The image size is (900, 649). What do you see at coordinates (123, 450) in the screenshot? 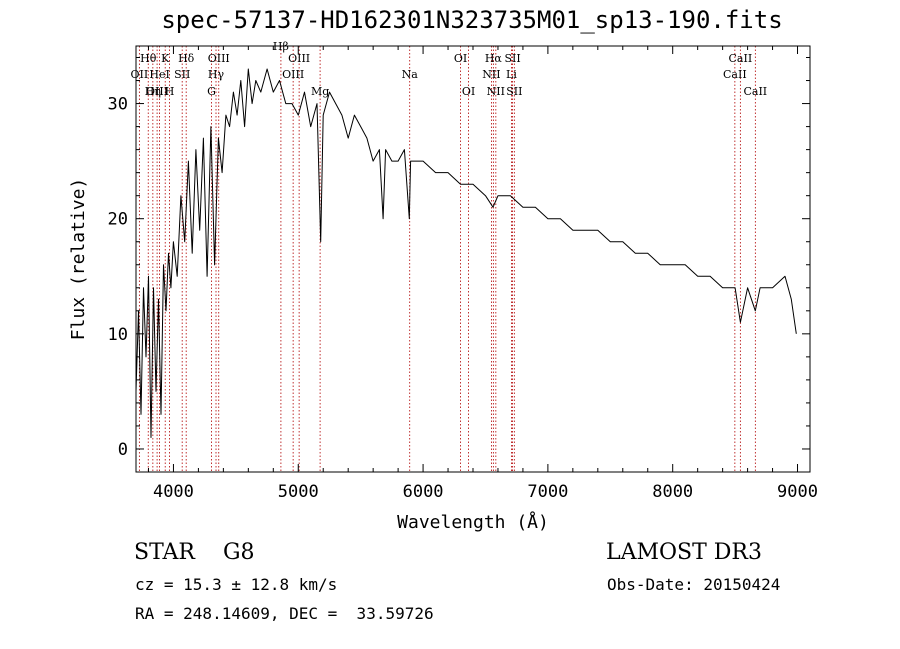
I see `y-tick-label: 0` at bounding box center [123, 450].